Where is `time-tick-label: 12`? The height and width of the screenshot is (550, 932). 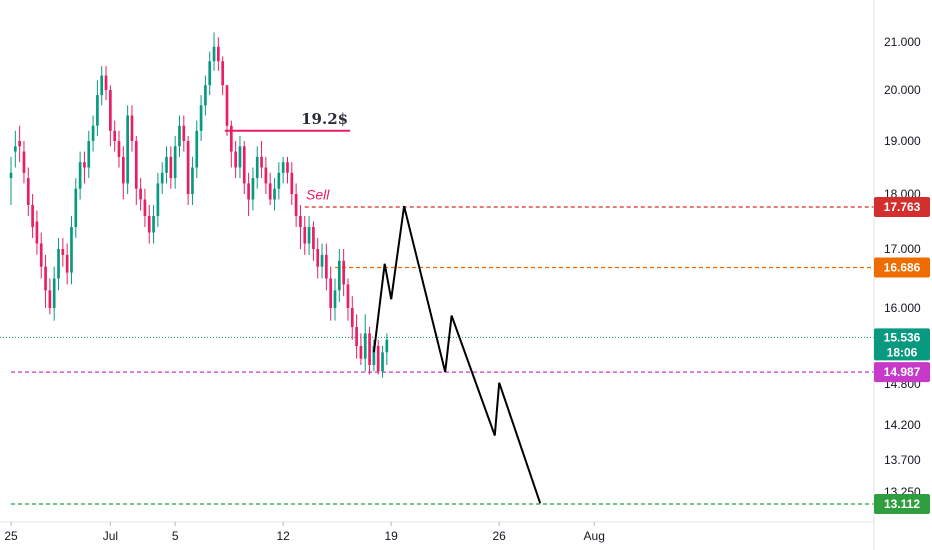 time-tick-label: 12 is located at coordinates (283, 536).